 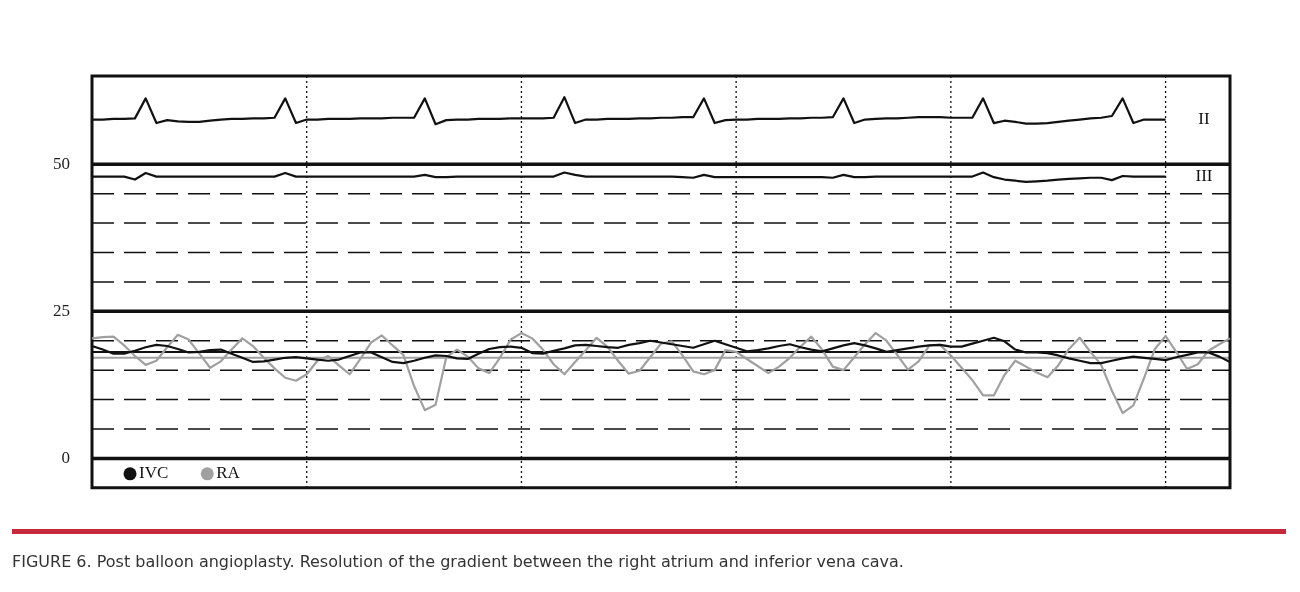 I want to click on y-tick-label: 25, so click(x=61, y=310).